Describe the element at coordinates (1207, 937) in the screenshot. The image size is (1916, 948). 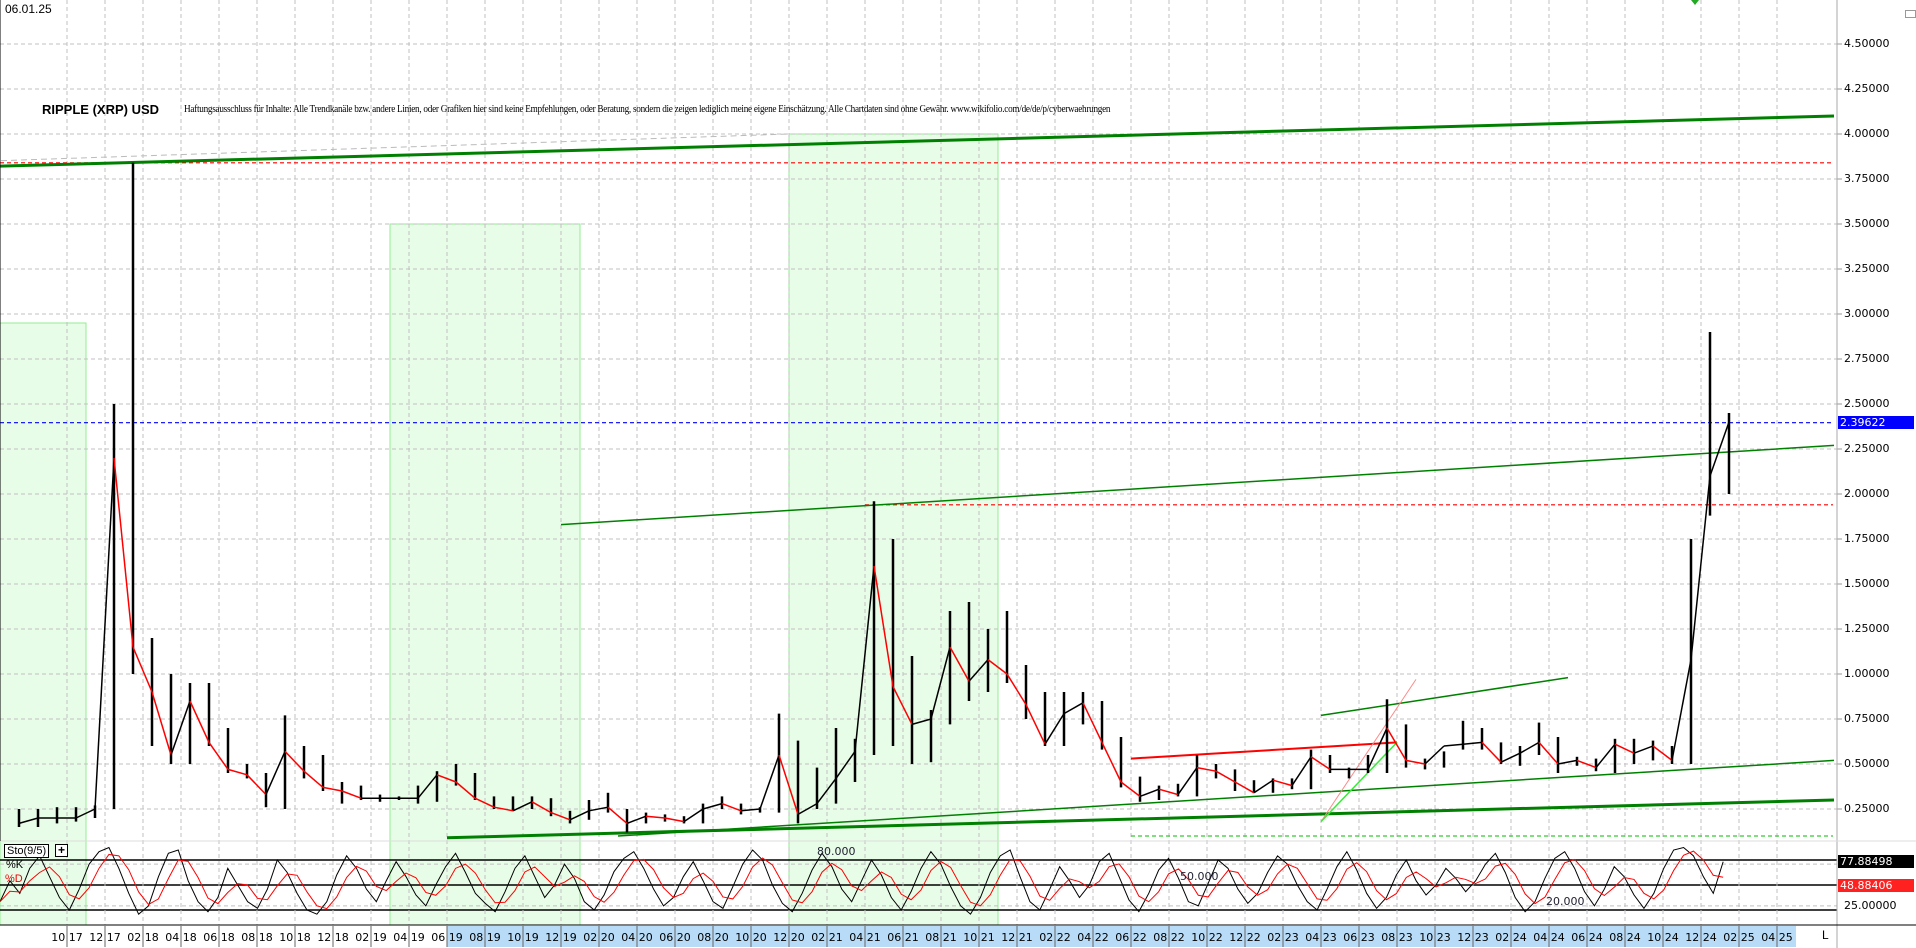
I see `x-tick-label: 10 22` at that location.